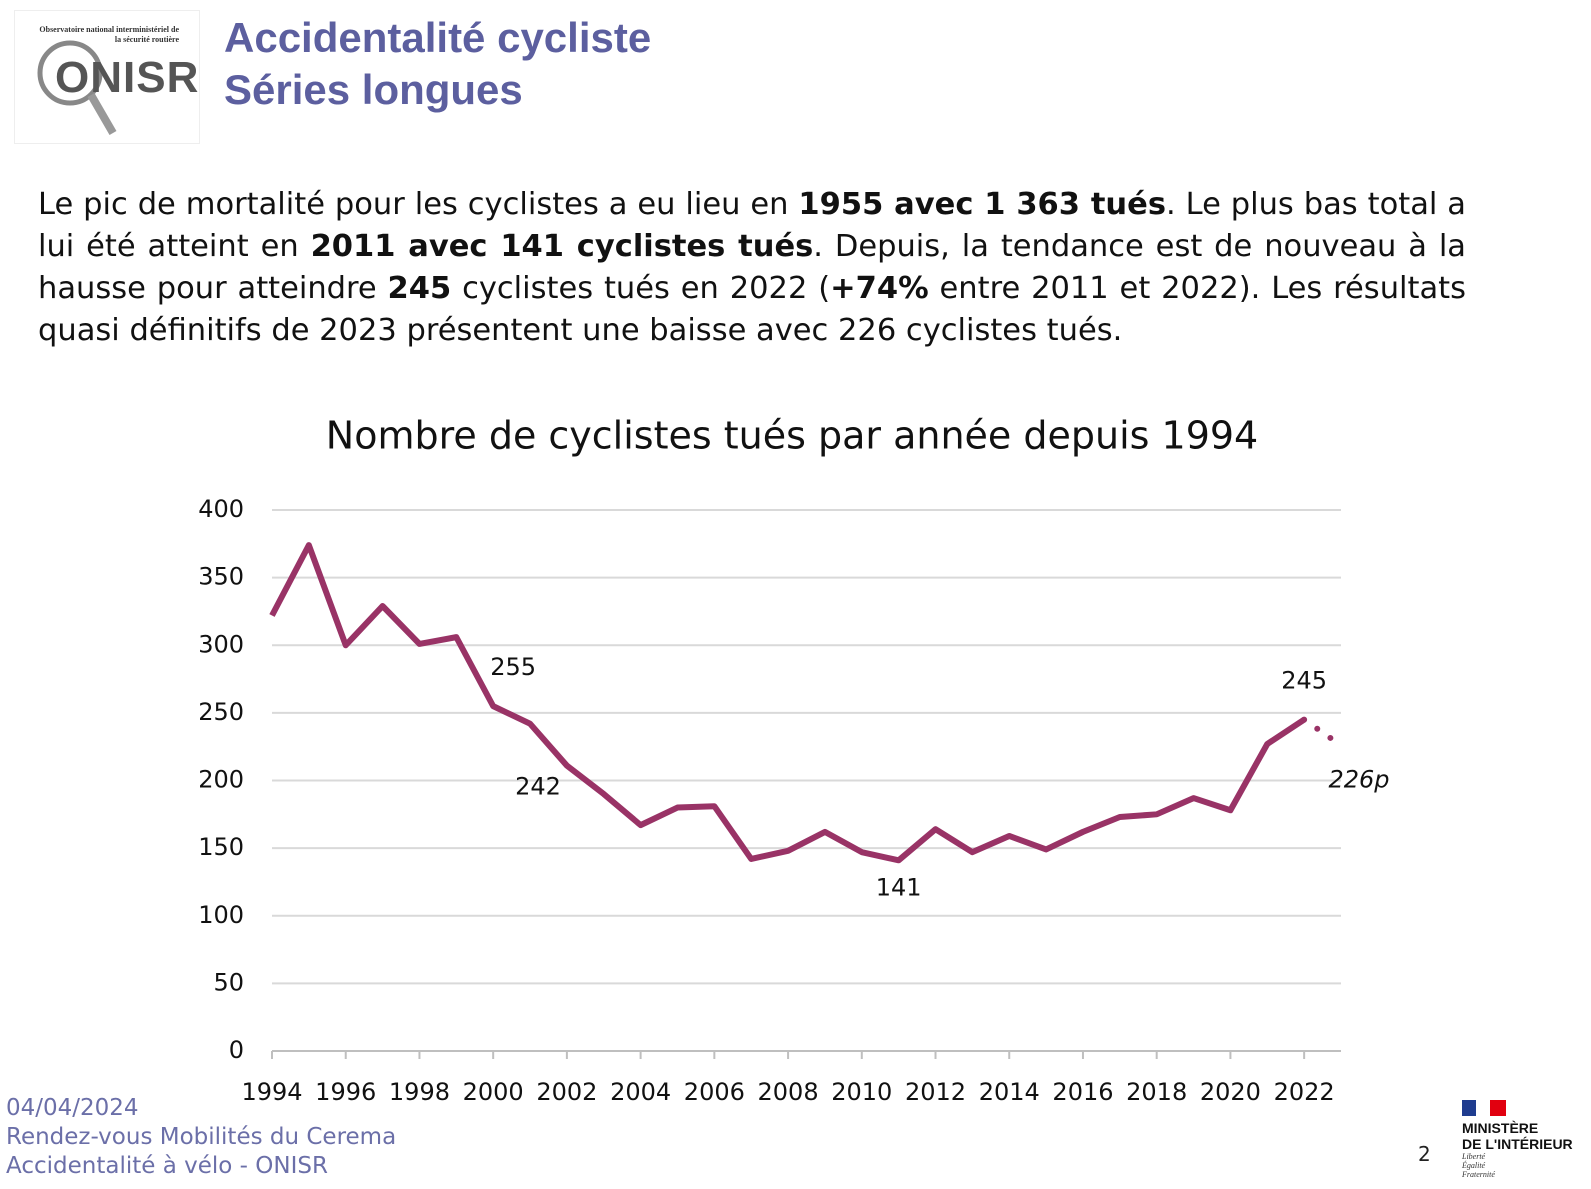 The width and height of the screenshot is (1591, 1189). What do you see at coordinates (1358, 779) in the screenshot?
I see `data-label: 226p` at bounding box center [1358, 779].